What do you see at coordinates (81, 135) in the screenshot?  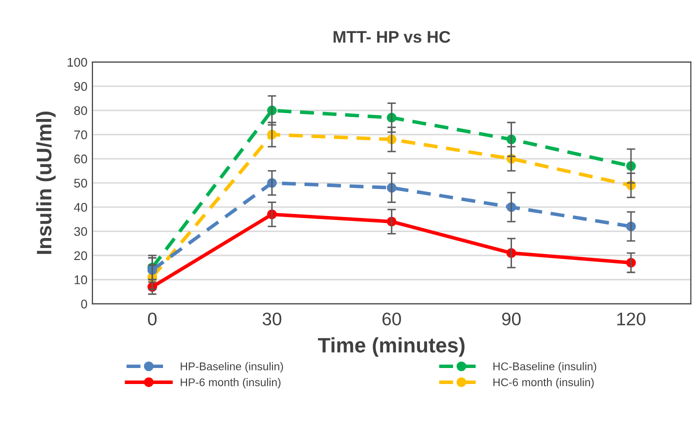 I see `y-tick-label: 70` at bounding box center [81, 135].